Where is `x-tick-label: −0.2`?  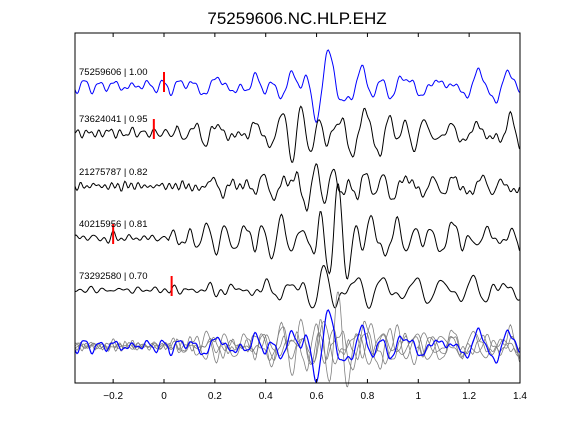
x-tick-label: −0.2 is located at coordinates (113, 396).